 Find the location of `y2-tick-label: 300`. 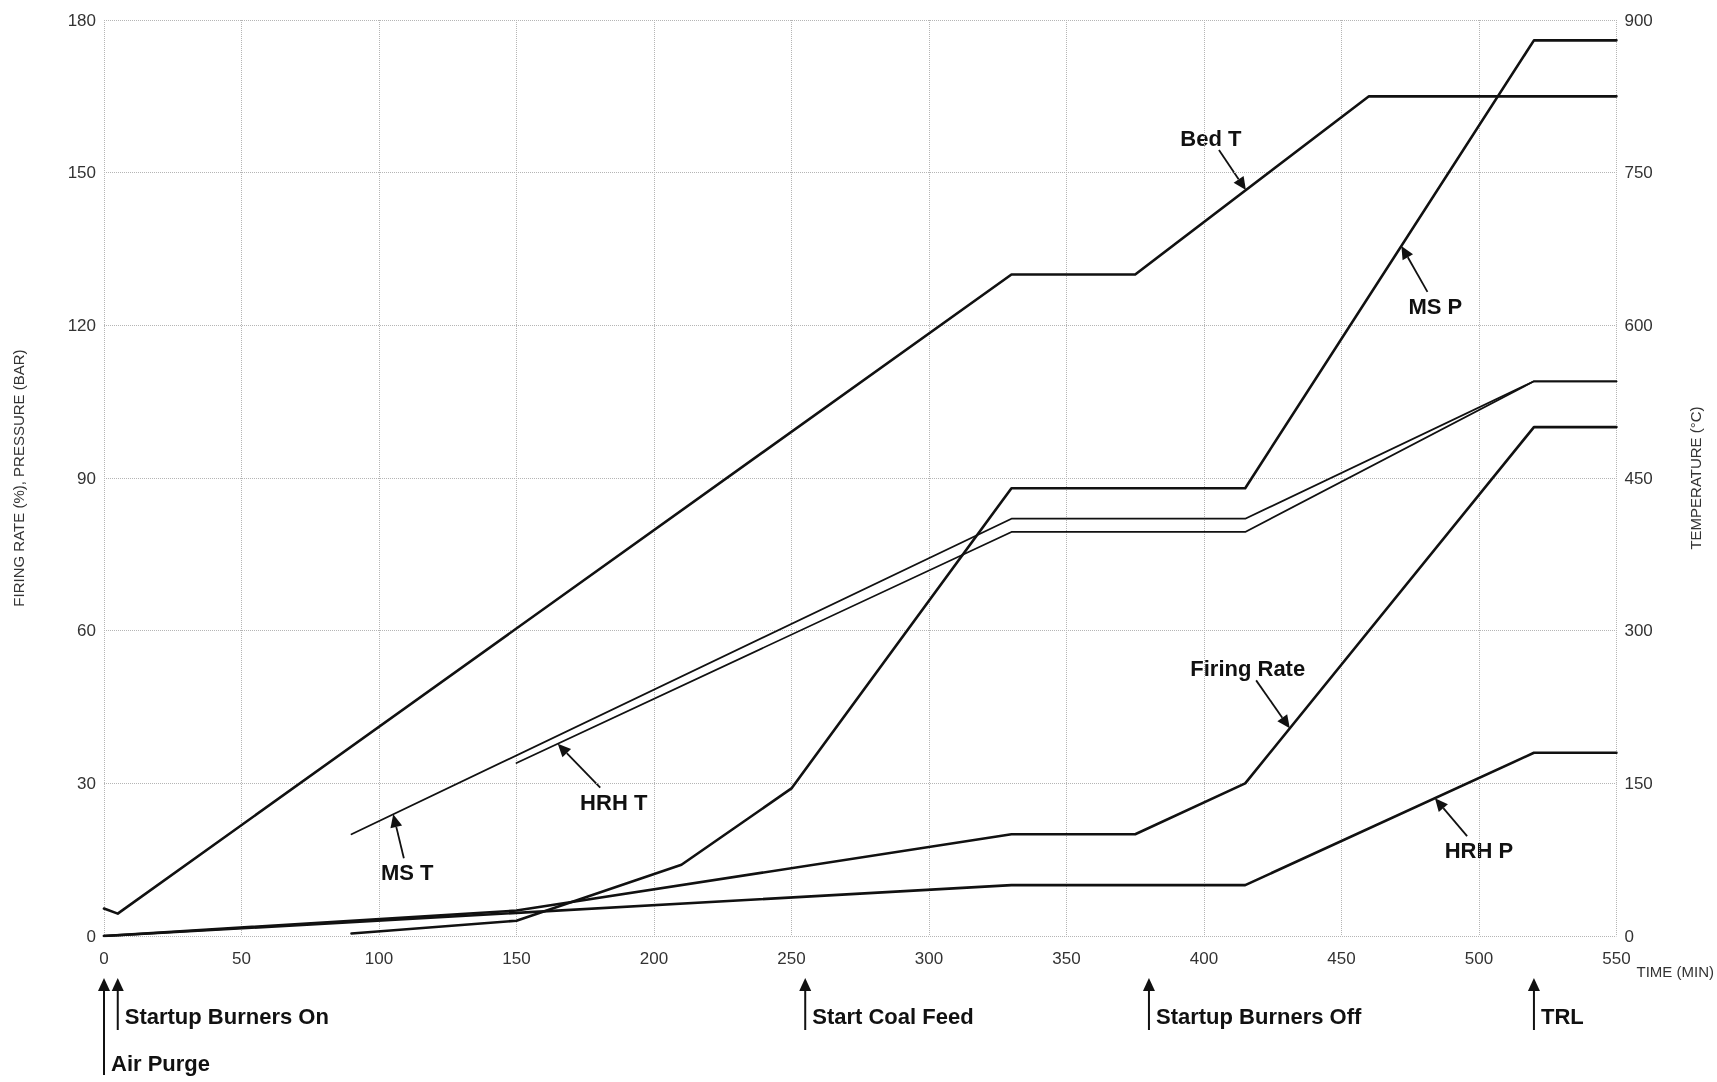

y2-tick-label: 300 is located at coordinates (1638, 631).